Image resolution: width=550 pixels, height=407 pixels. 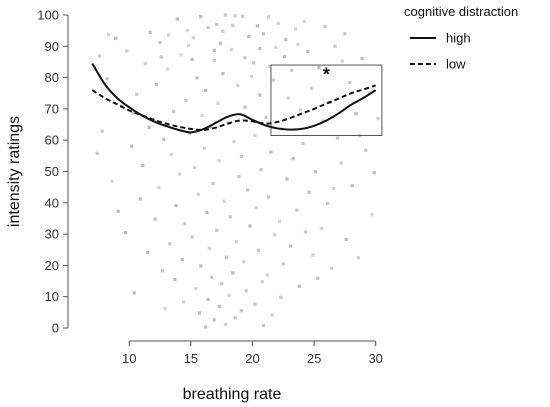 I want to click on y-tick-label: 90, so click(x=52, y=46).